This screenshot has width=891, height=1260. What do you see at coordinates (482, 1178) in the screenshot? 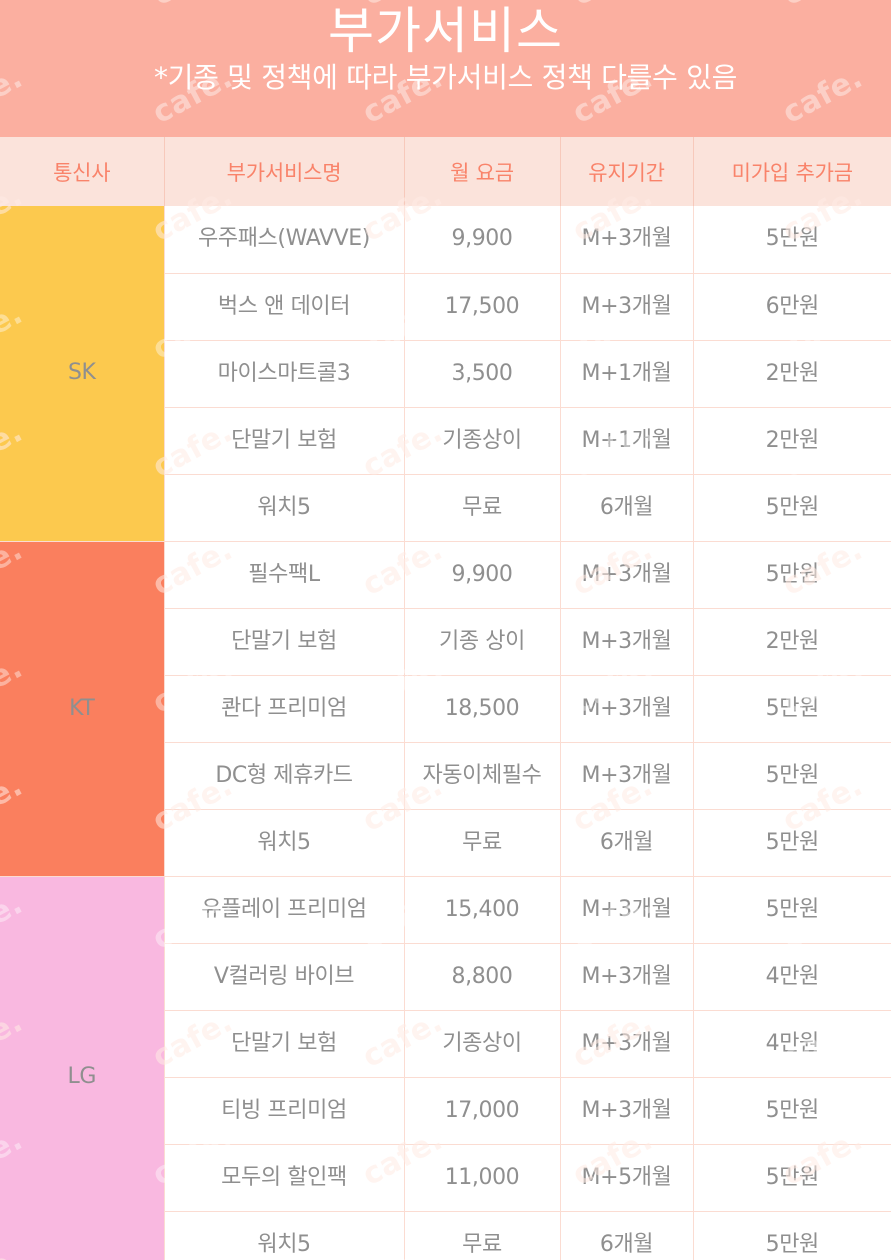
I see `monthly-fee-cell: 11,000` at bounding box center [482, 1178].